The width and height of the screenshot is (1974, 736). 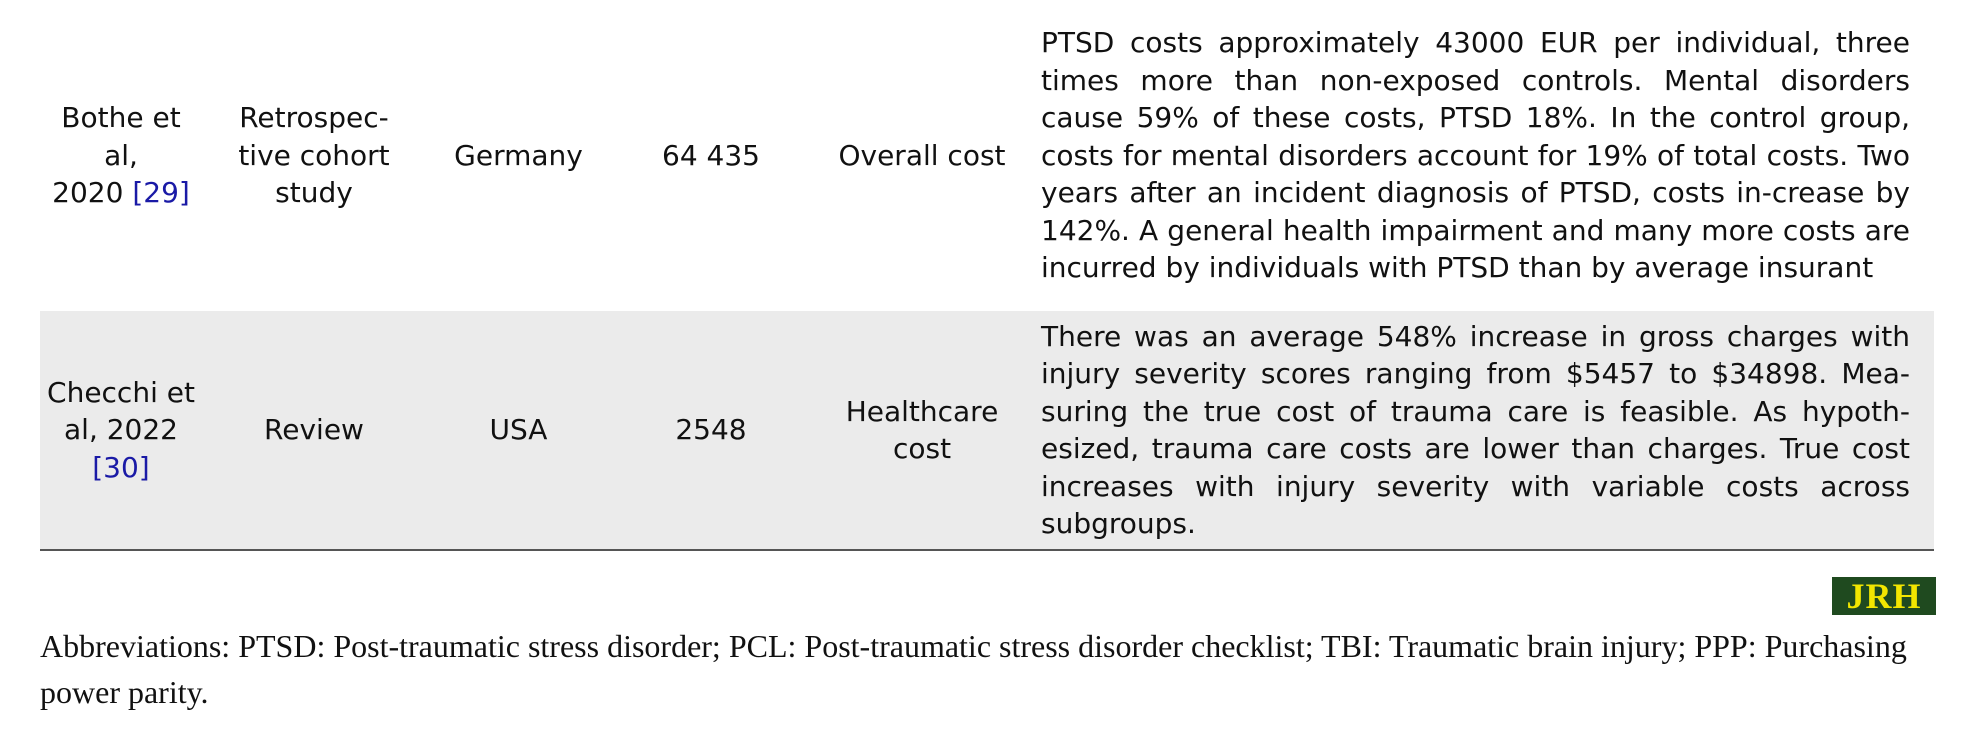 I want to click on logo-text: JRH, so click(x=1884, y=596).